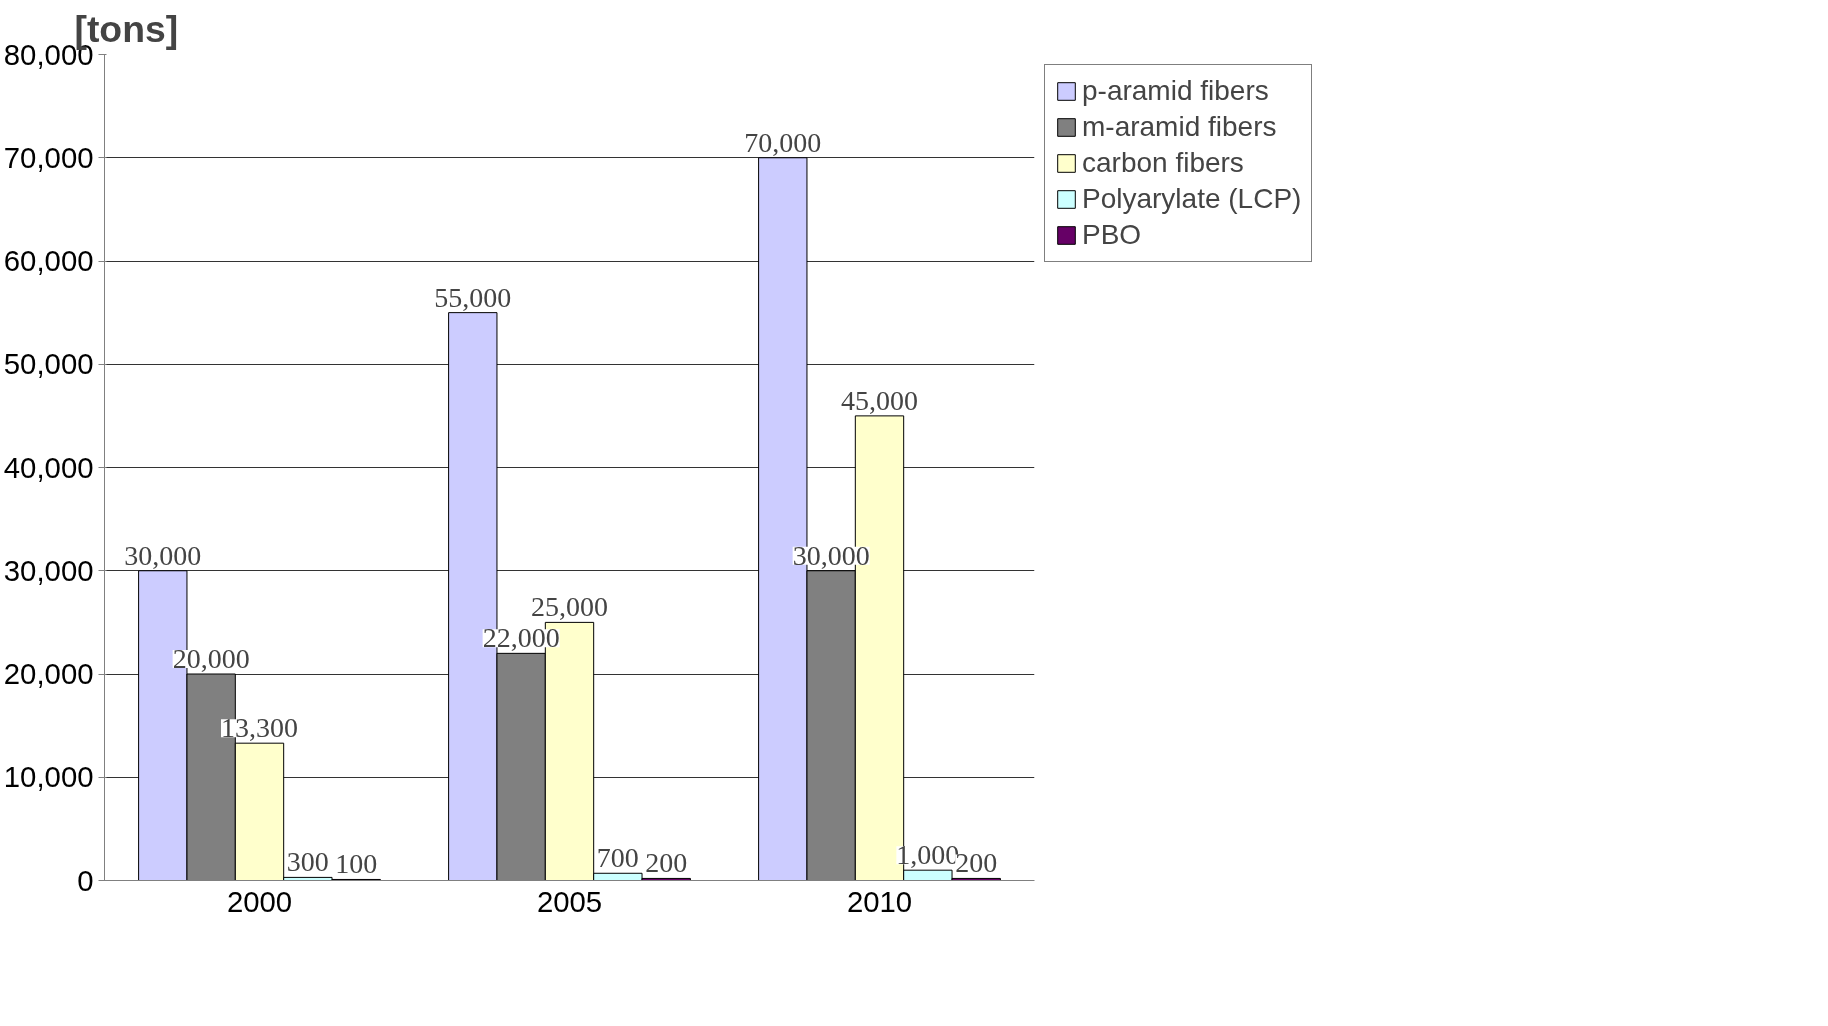 The height and width of the screenshot is (1026, 1828). I want to click on data-label: 22,000, so click(521, 638).